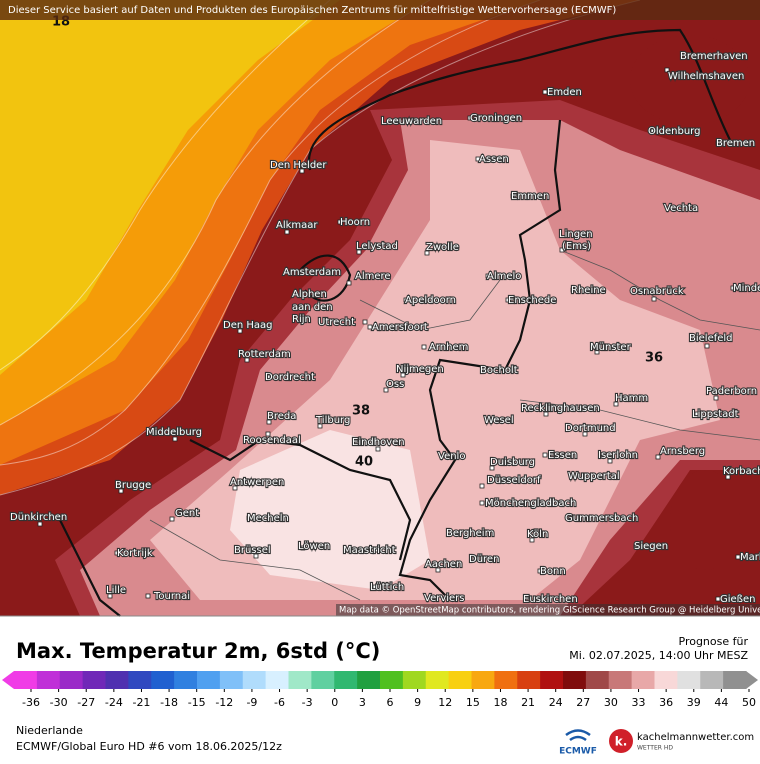  I want to click on city-label: Wesel, so click(499, 420).